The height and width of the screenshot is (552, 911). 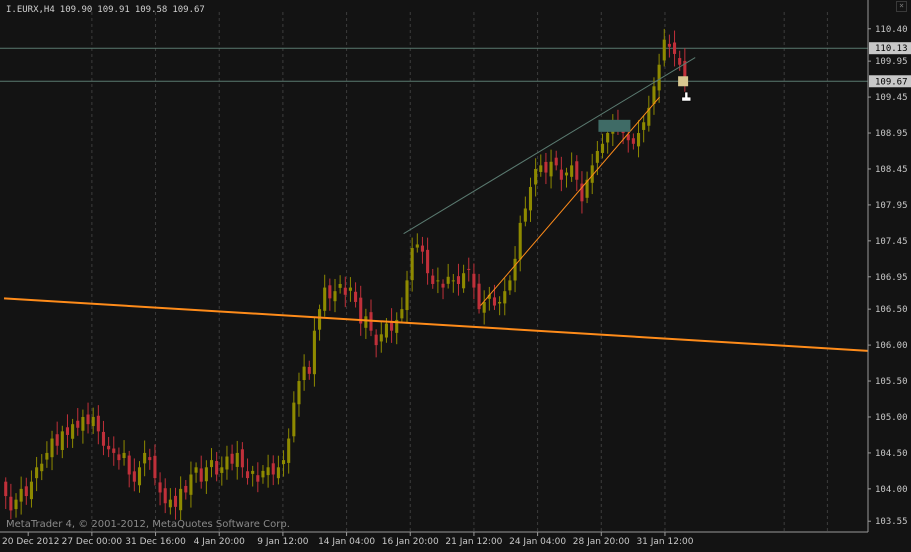 What do you see at coordinates (891, 346) in the screenshot?
I see `price-tick-label: 106.00` at bounding box center [891, 346].